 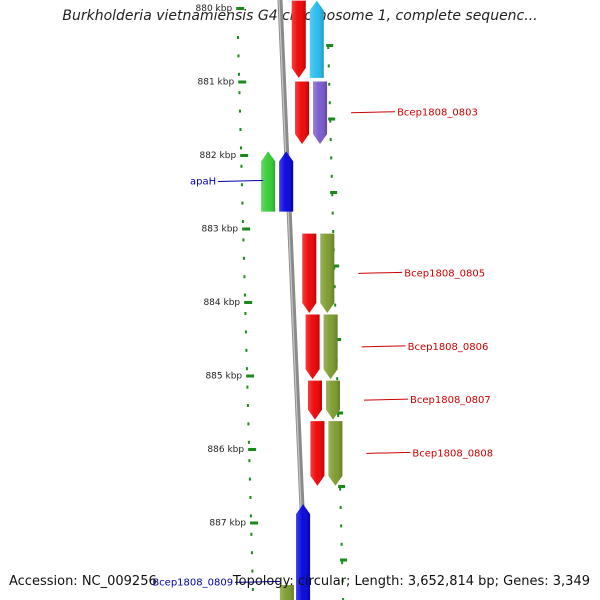 What do you see at coordinates (452, 453) in the screenshot?
I see `gene-label: Bcep1808_0808` at bounding box center [452, 453].